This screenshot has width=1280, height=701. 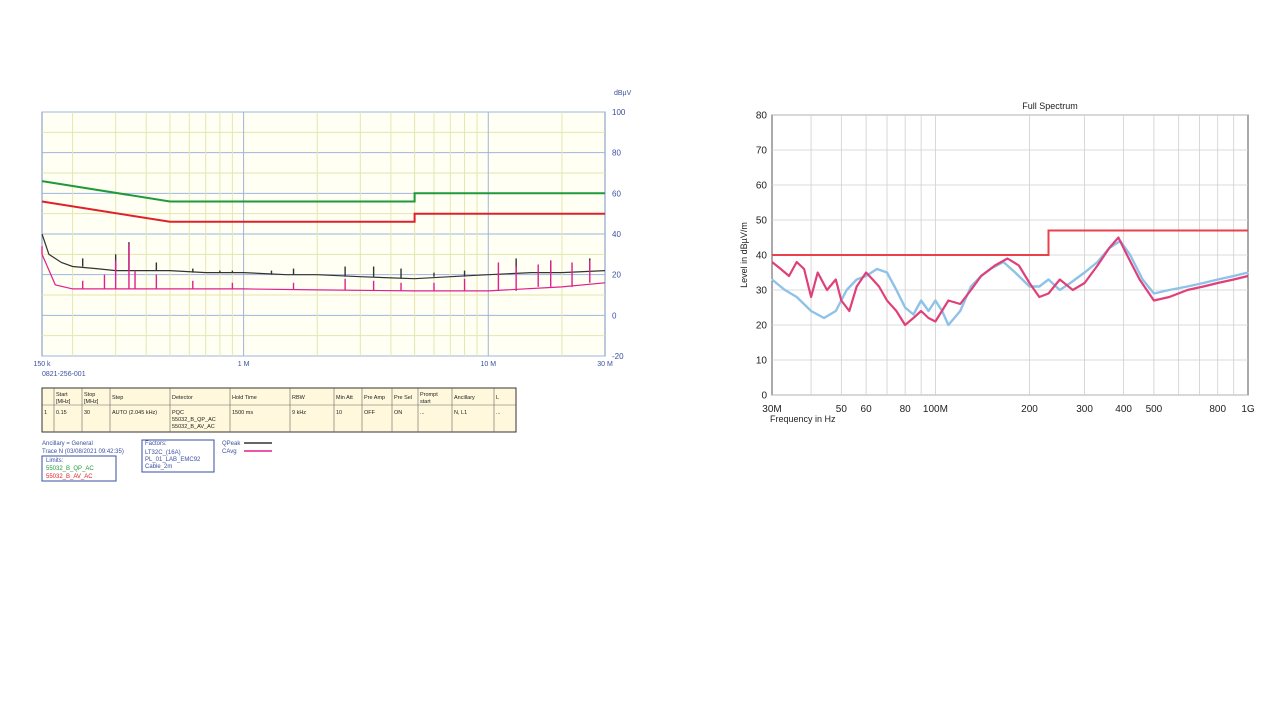 What do you see at coordinates (370, 413) in the screenshot?
I see `table-cell: OFF` at bounding box center [370, 413].